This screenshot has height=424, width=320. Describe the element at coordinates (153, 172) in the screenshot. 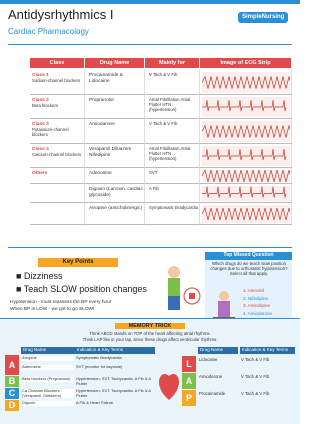

I see `indication: SVT` at that location.